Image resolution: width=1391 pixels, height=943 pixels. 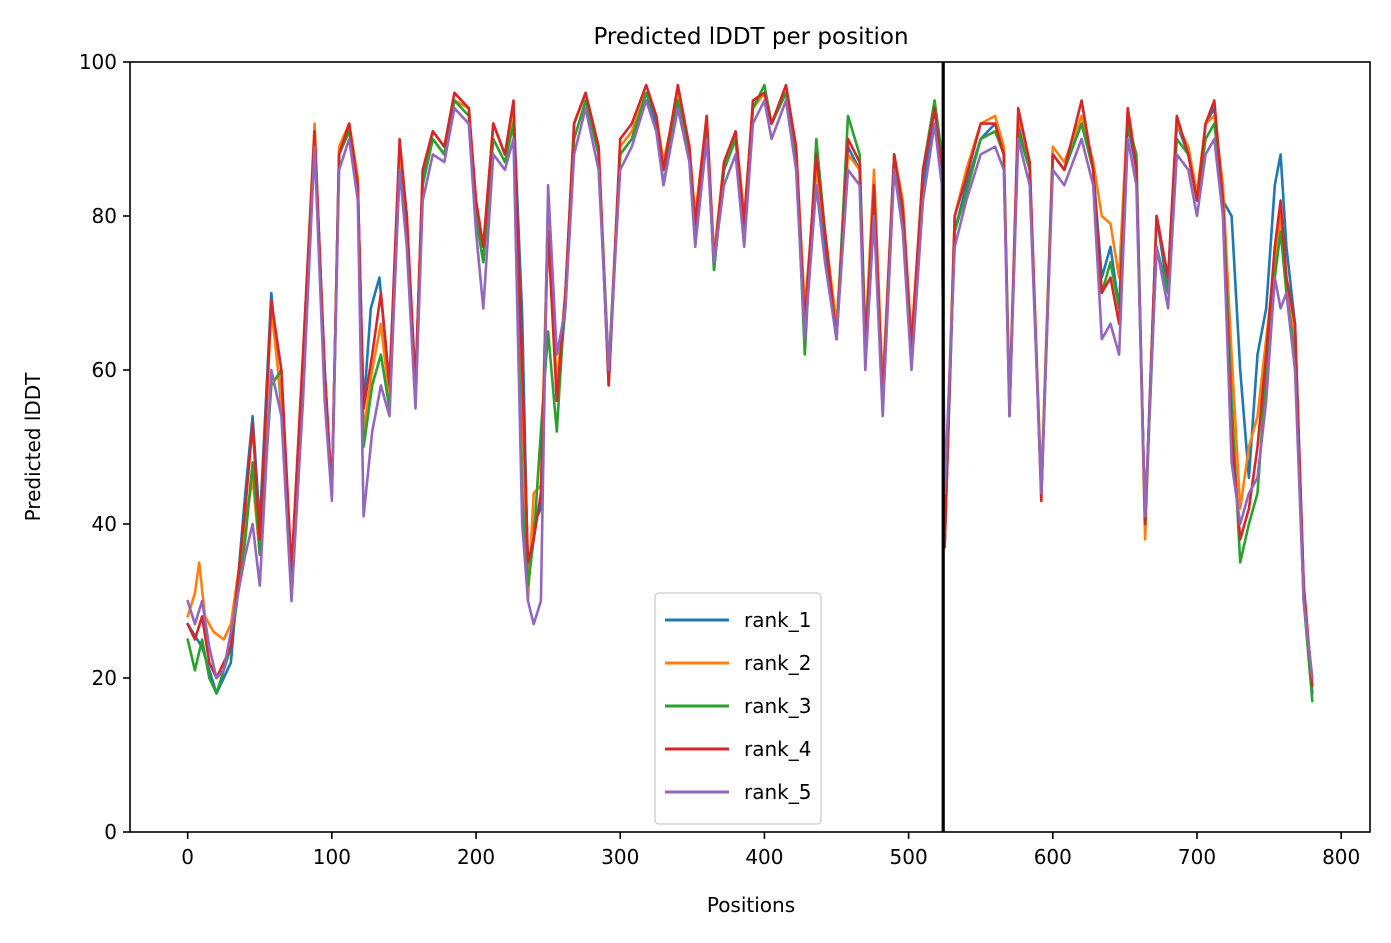 I want to click on x-axis: 0 100 200 300 400 500 600 700 800, so click(x=770, y=850).